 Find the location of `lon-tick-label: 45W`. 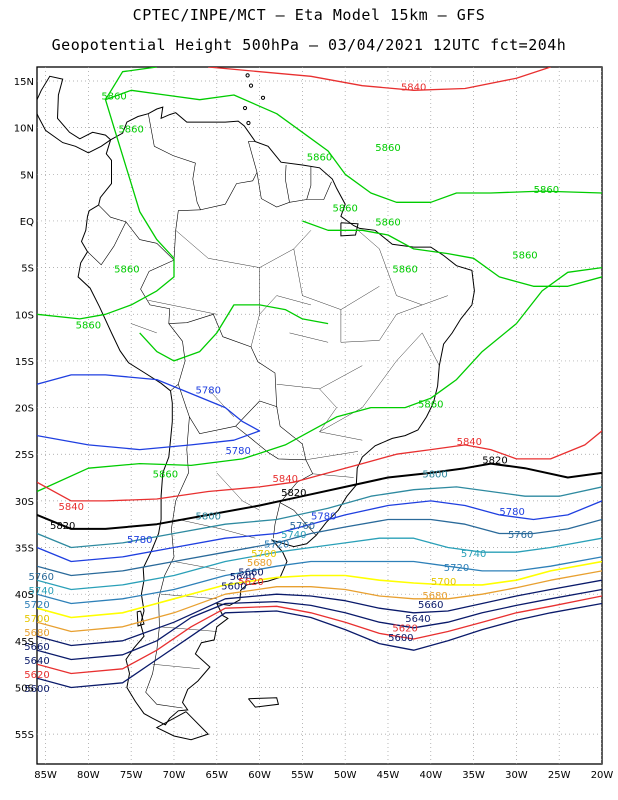

lon-tick-label: 45W is located at coordinates (388, 775).